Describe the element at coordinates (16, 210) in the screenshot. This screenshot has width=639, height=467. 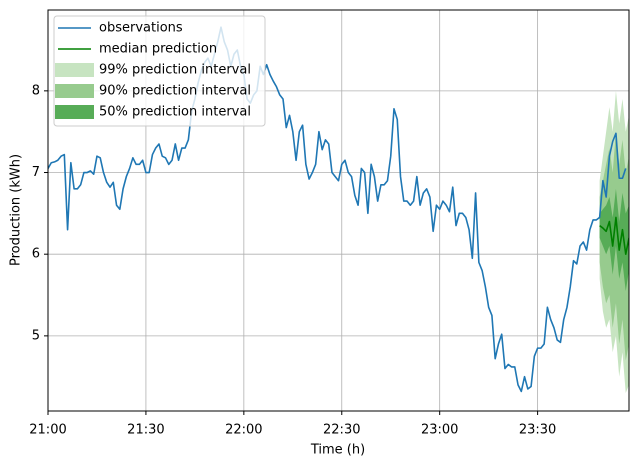
I see `y-axis-label: Production (kWh)` at that location.